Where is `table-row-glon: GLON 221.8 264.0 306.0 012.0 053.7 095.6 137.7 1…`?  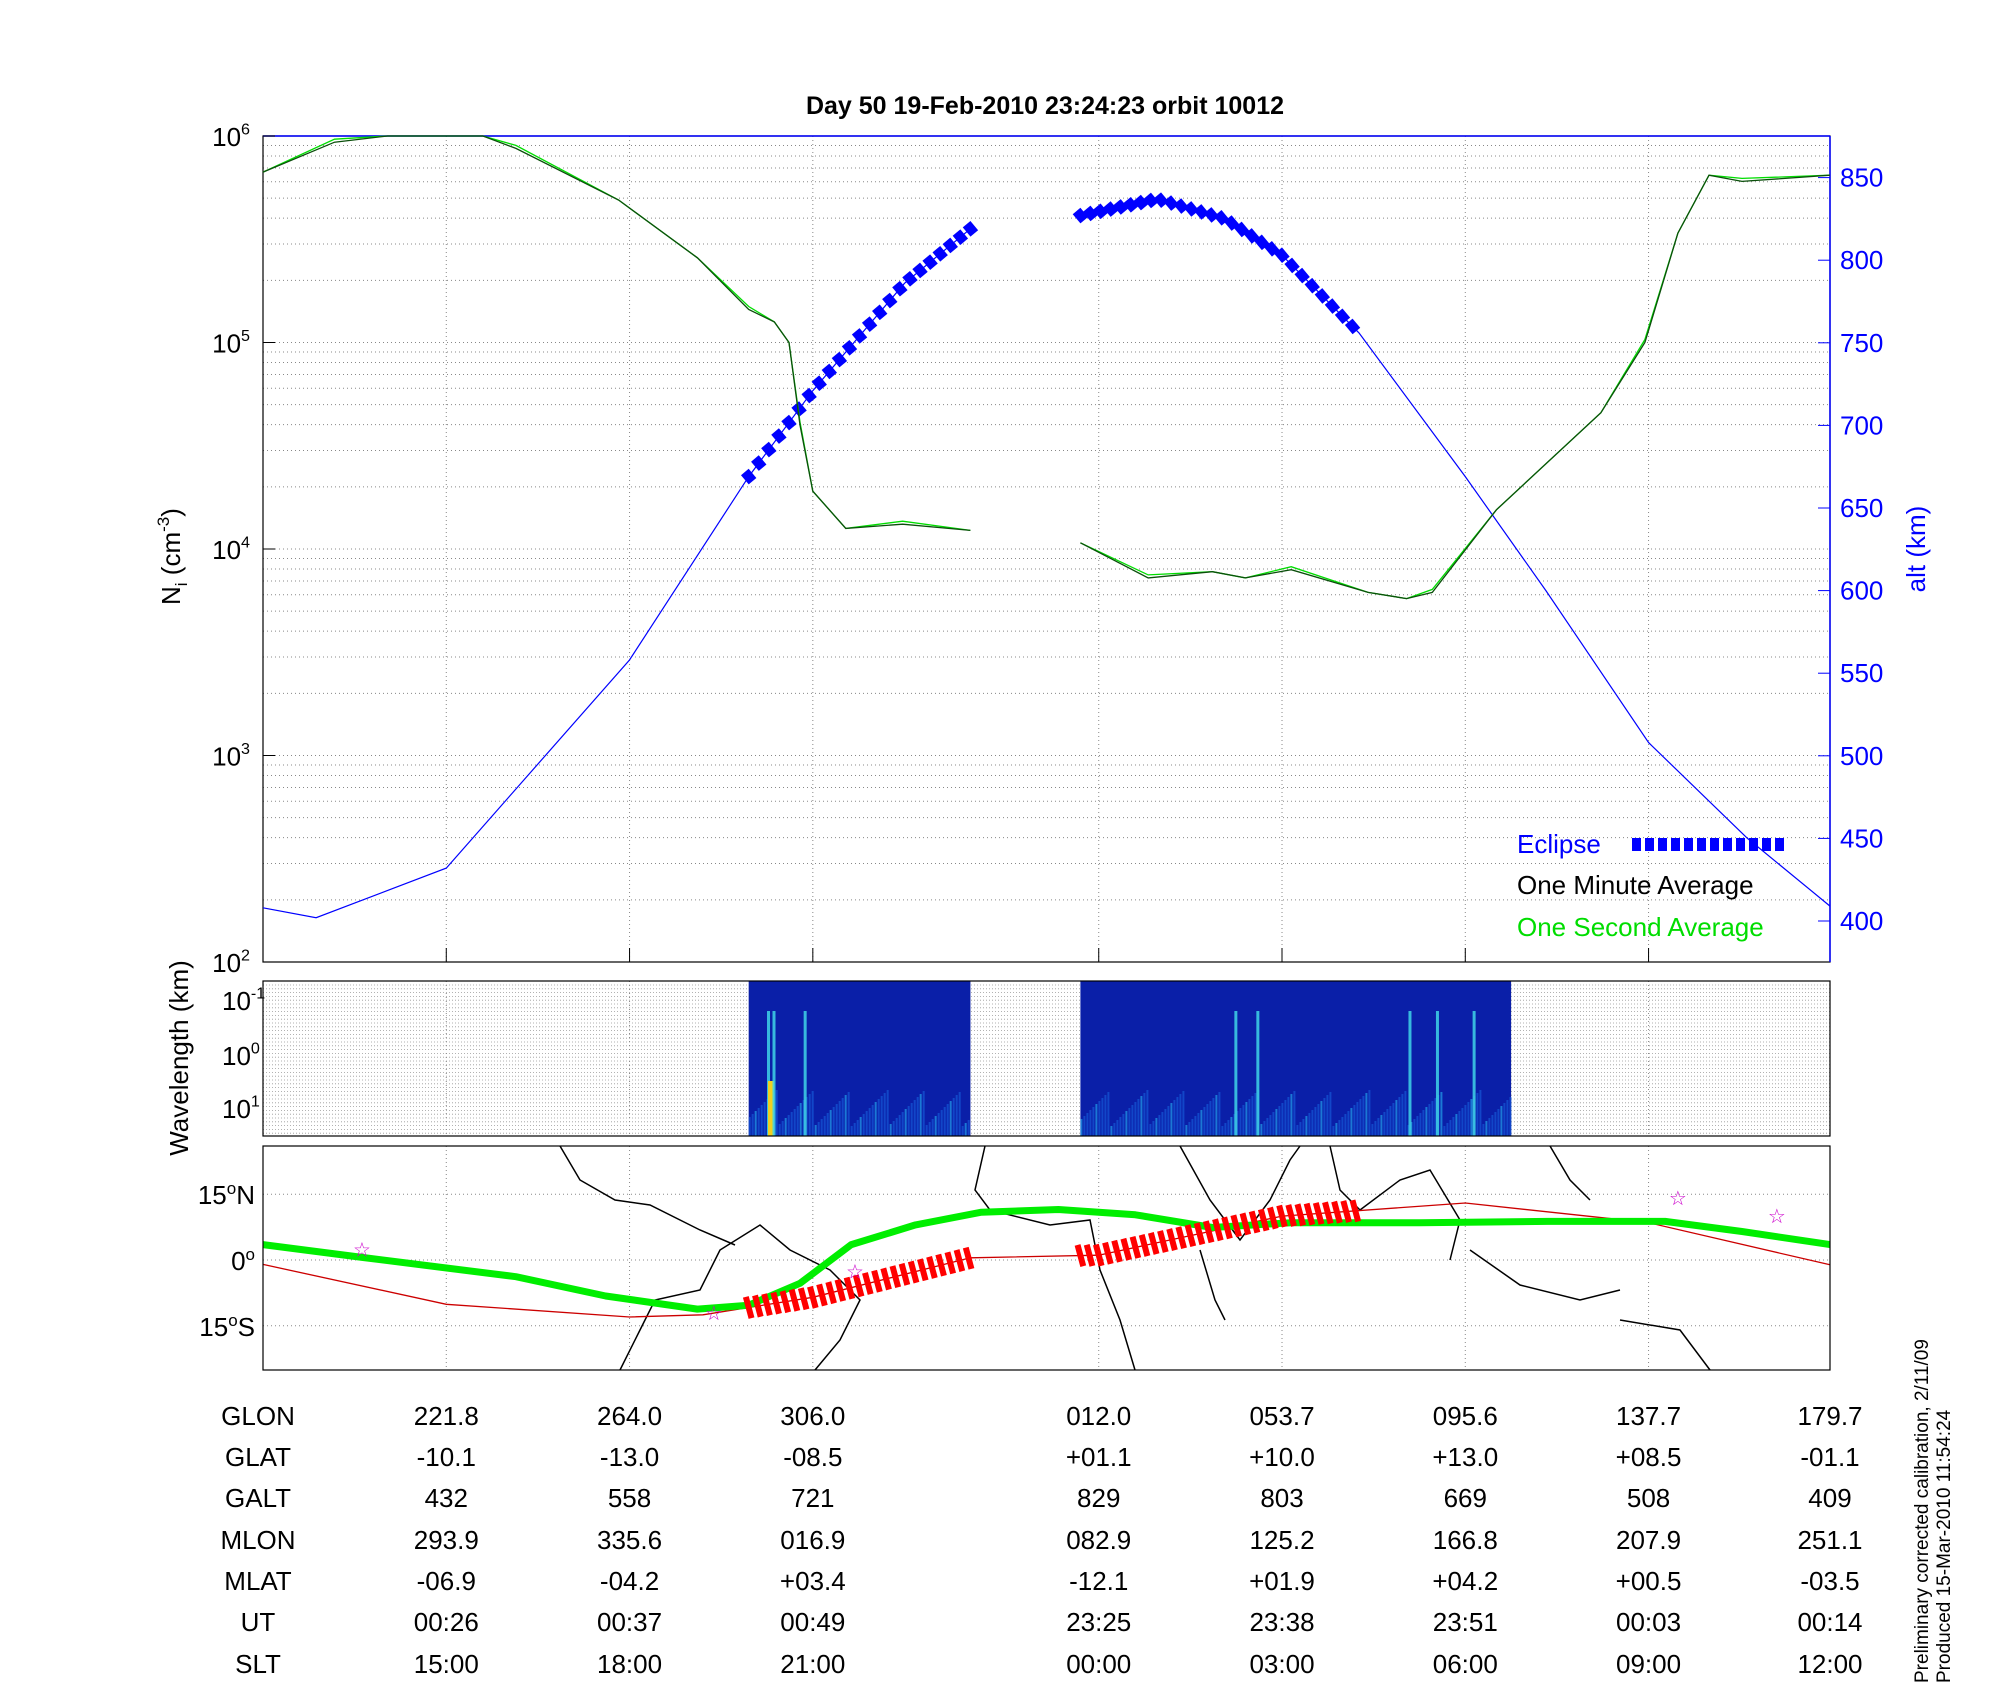 table-row-glon: GLON 221.8 264.0 306.0 012.0 053.7 095.6 137.7 1… is located at coordinates (1041, 1416).